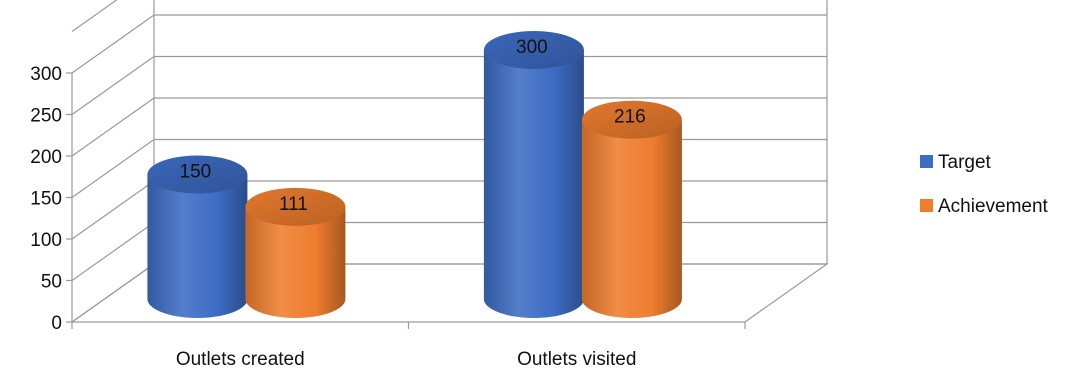 The height and width of the screenshot is (373, 1086). What do you see at coordinates (46, 74) in the screenshot?
I see `y-tick-label: 300` at bounding box center [46, 74].